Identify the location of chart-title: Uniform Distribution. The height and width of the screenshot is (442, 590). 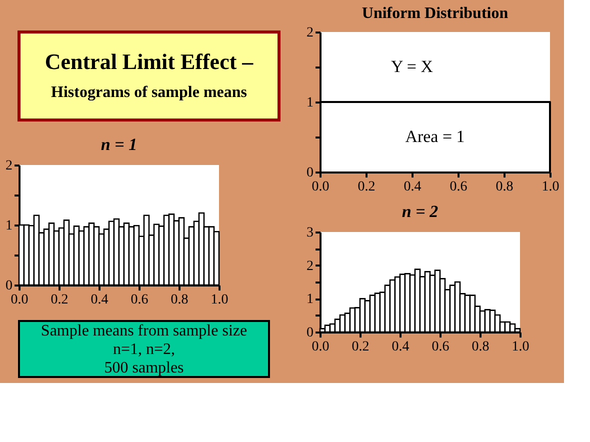
(435, 13).